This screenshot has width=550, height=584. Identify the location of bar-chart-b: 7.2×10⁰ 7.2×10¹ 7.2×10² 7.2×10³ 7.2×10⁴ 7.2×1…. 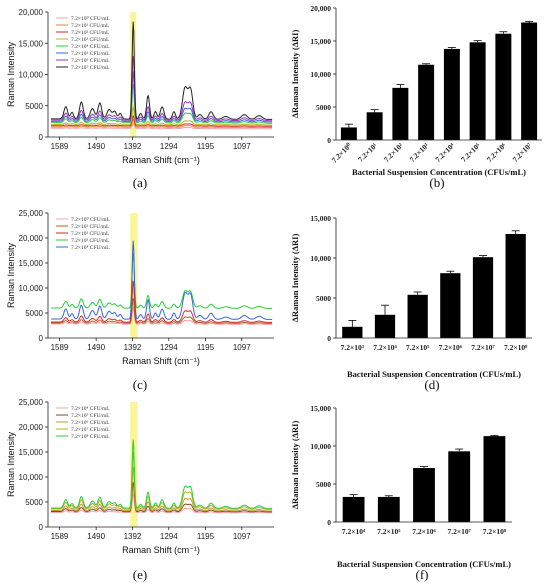
(416, 97).